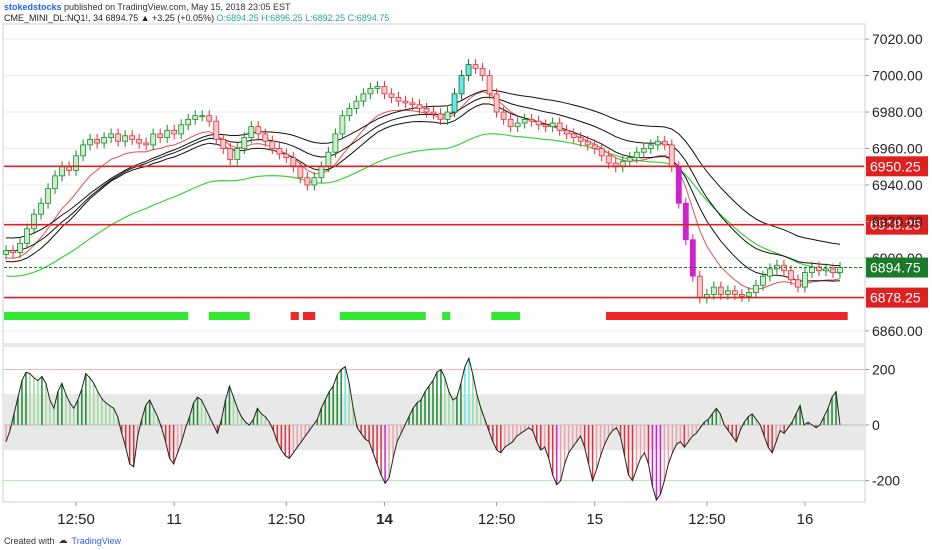 The height and width of the screenshot is (550, 932). I want to click on level-label: 6918.25, so click(895, 225).